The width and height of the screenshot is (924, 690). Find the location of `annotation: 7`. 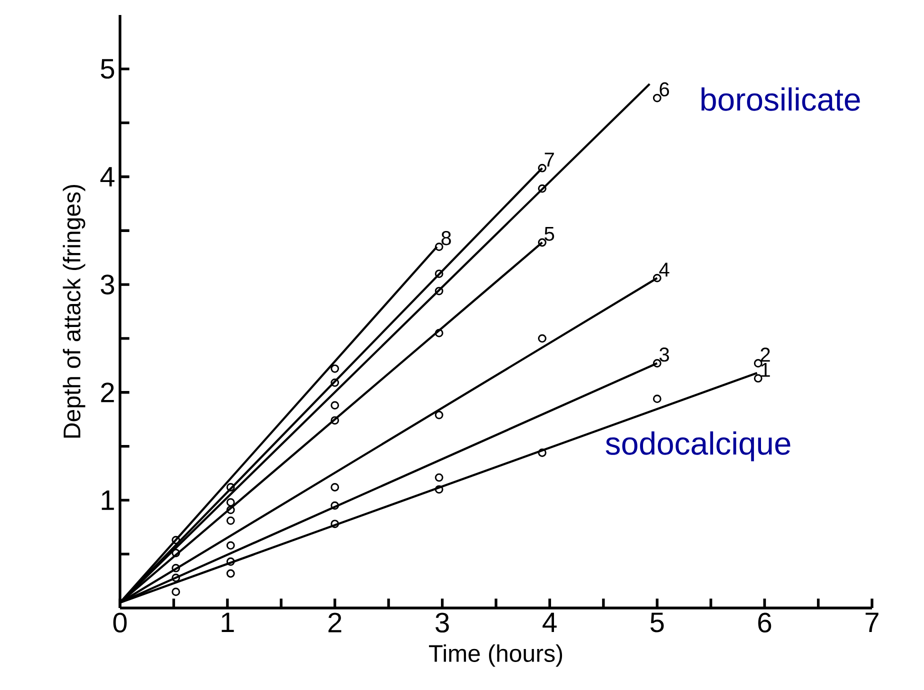

annotation: 7 is located at coordinates (549, 159).